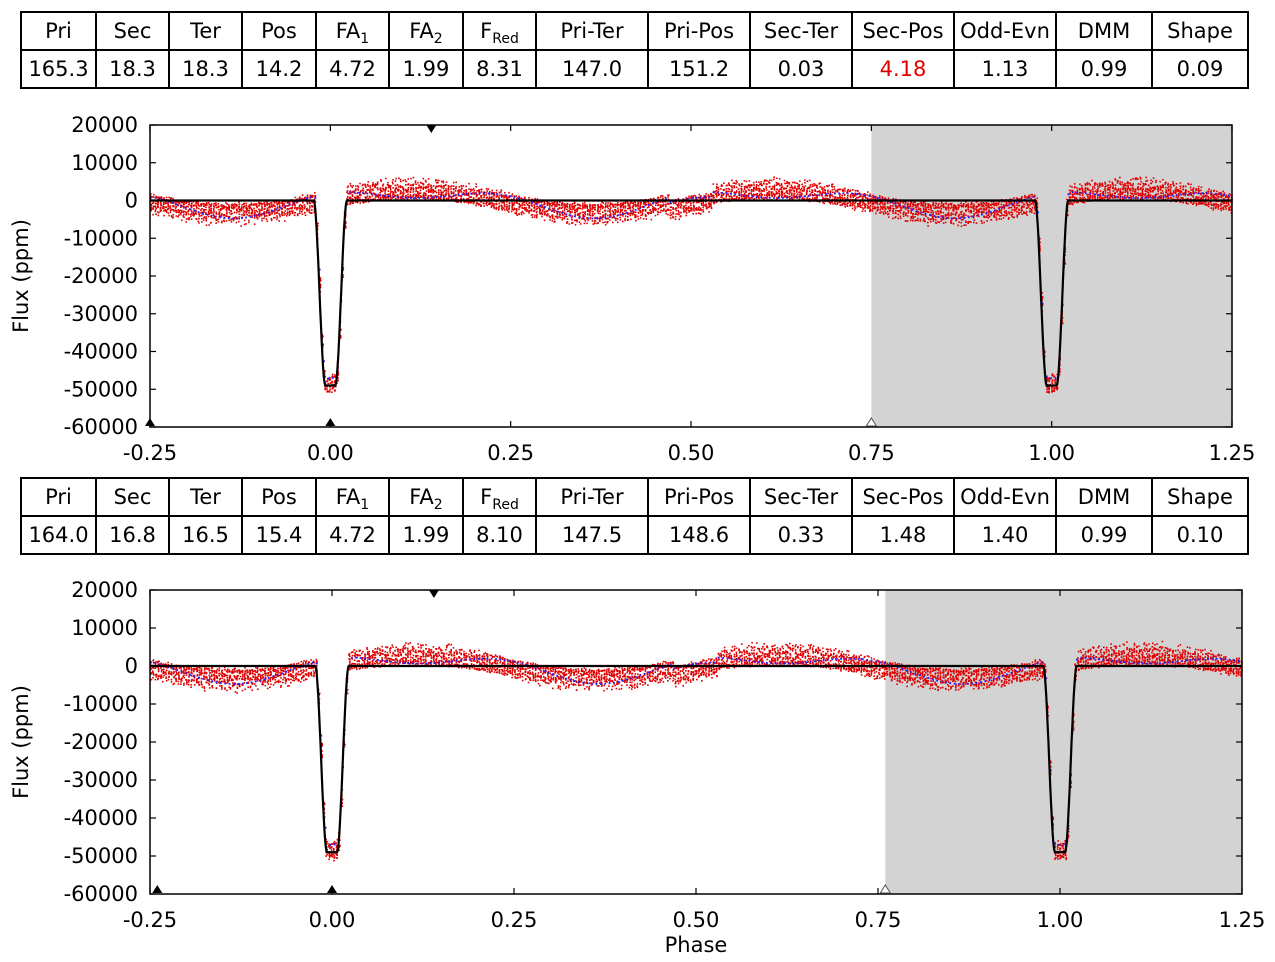 The image size is (1275, 962). I want to click on stats-value-9: 0.03, so click(801, 69).